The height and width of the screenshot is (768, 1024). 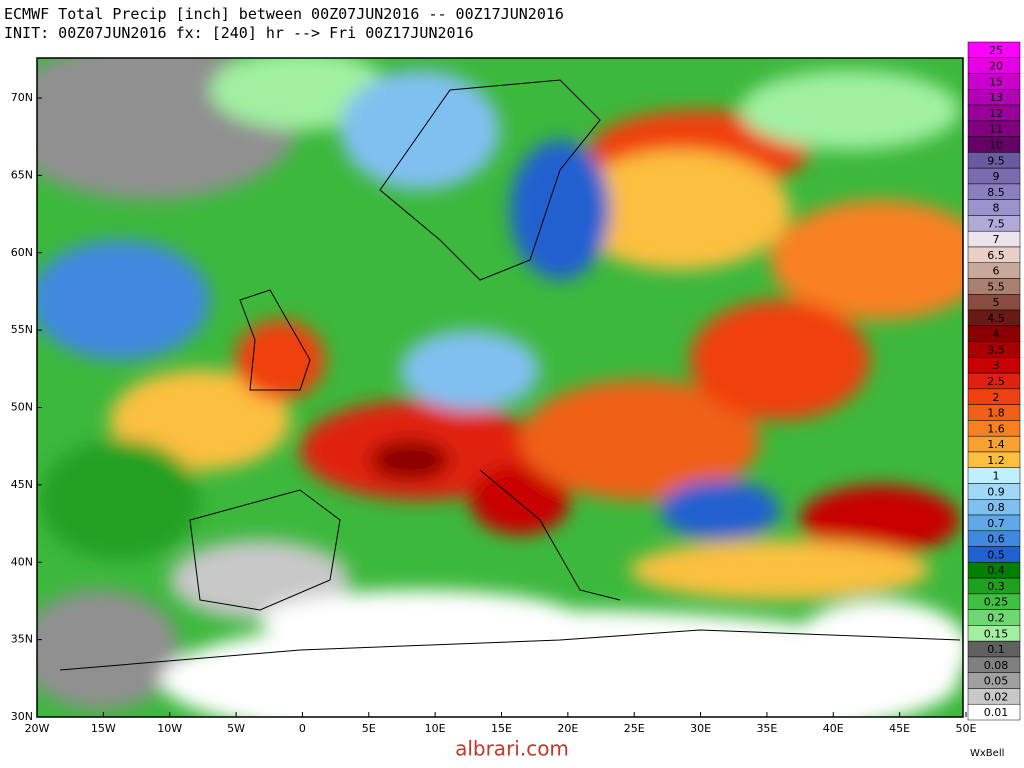 I want to click on credit: WxBell, so click(x=987, y=753).